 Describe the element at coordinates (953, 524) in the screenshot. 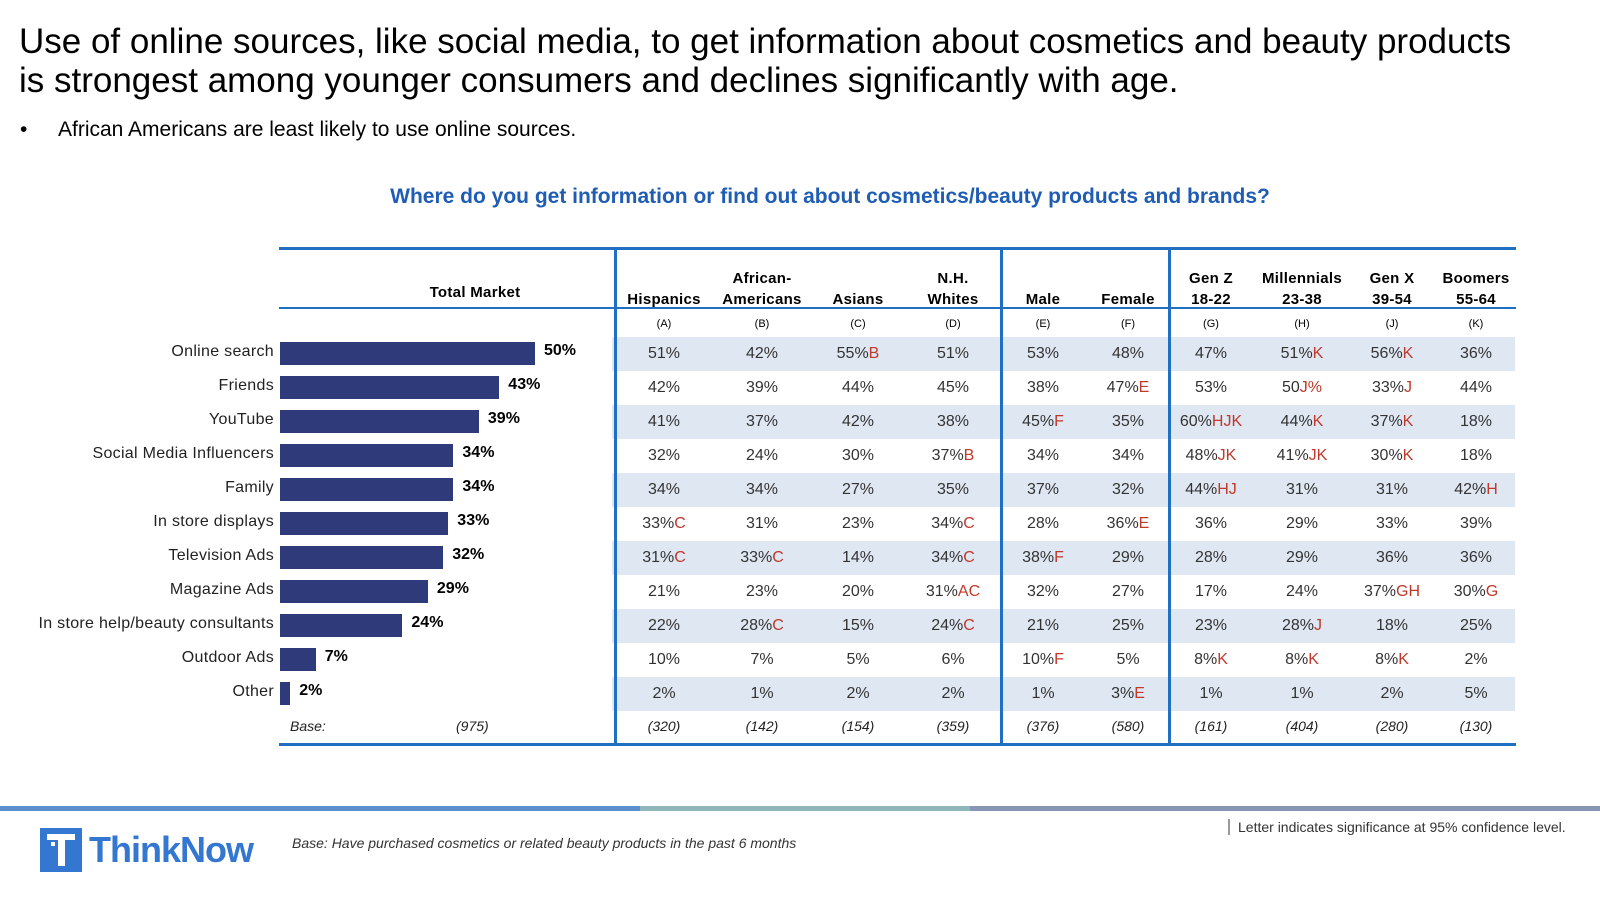

I see `table-cell: 34%C` at that location.